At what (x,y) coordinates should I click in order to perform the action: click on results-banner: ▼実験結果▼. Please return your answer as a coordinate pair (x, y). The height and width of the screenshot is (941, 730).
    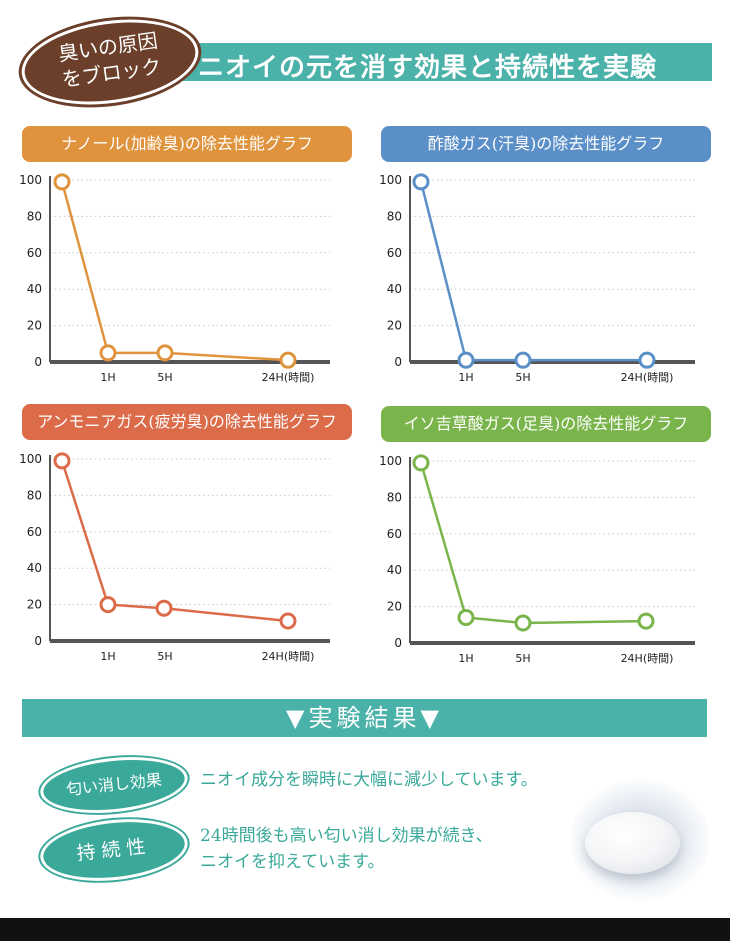
    Looking at the image, I should click on (364, 718).